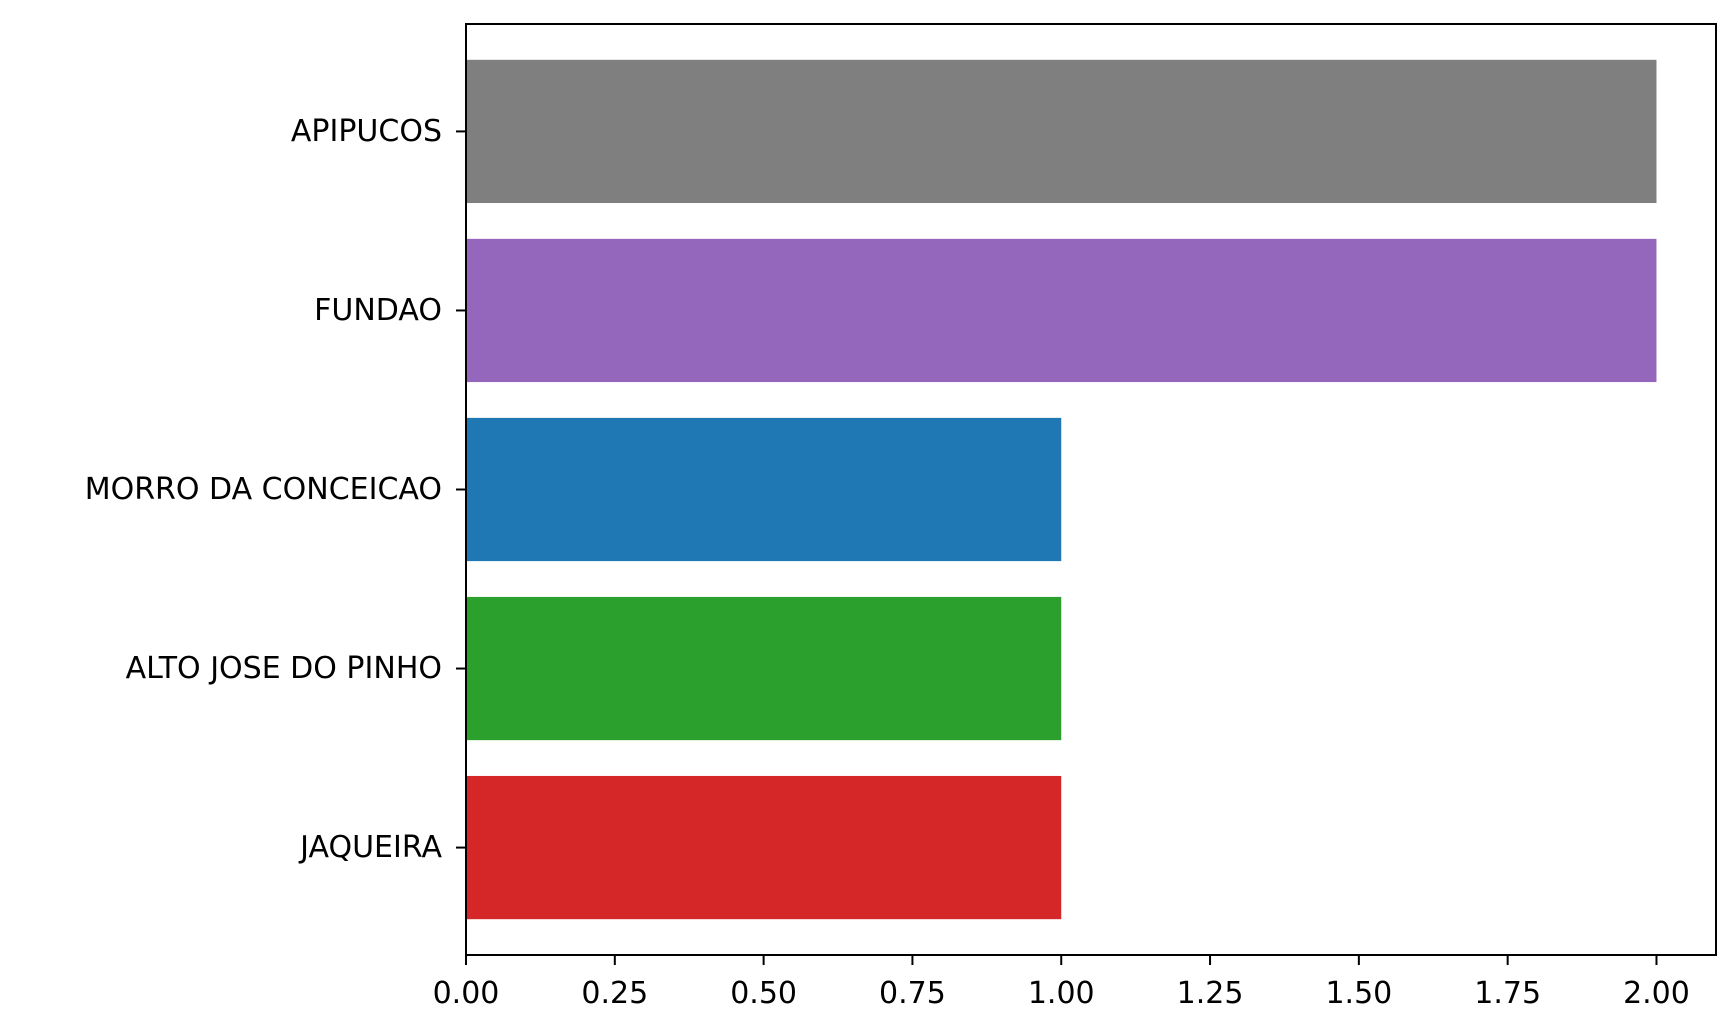 The width and height of the screenshot is (1728, 1032). I want to click on bar-morro-da-conceicao, so click(764, 489).